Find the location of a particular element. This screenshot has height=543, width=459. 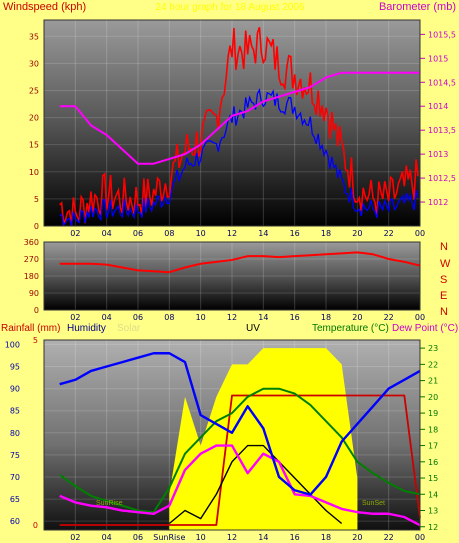

compass-w: W is located at coordinates (445, 264).